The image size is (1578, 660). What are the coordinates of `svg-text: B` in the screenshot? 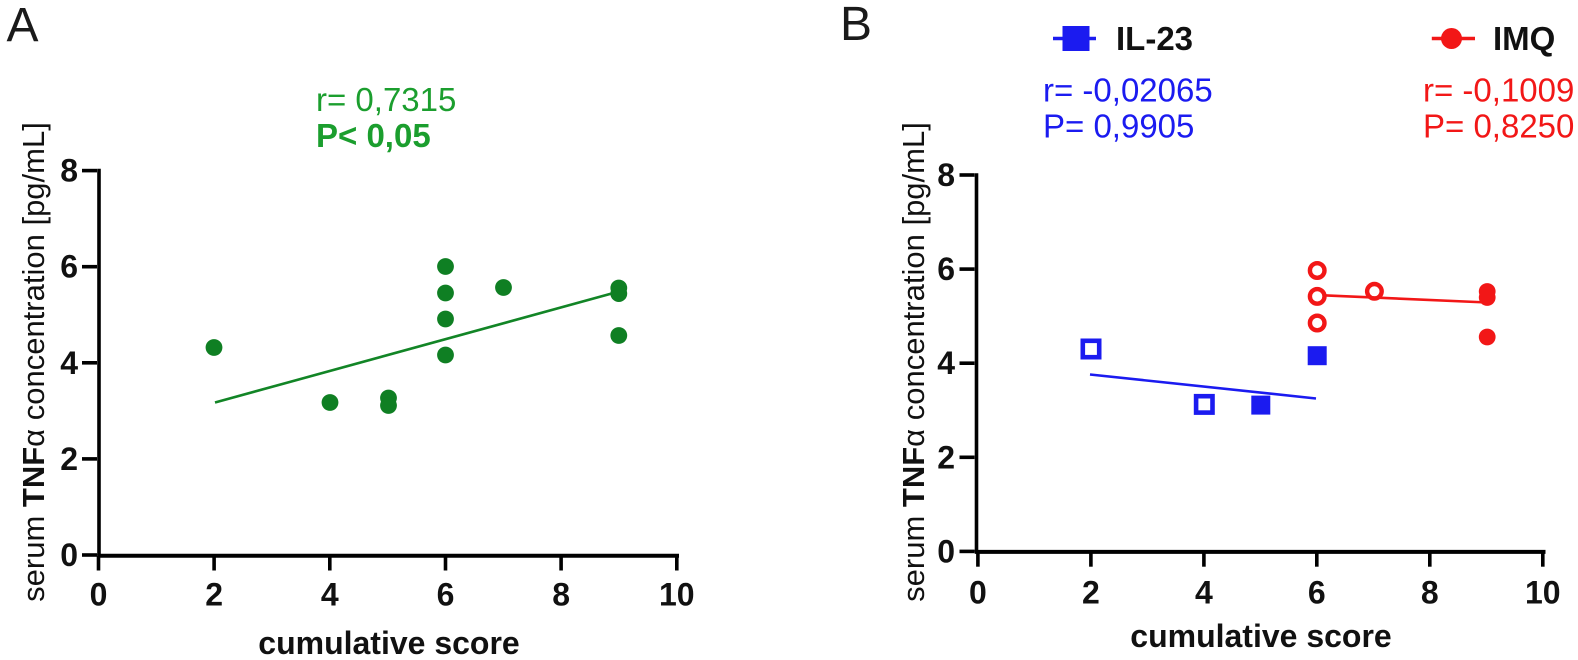 It's located at (856, 25).